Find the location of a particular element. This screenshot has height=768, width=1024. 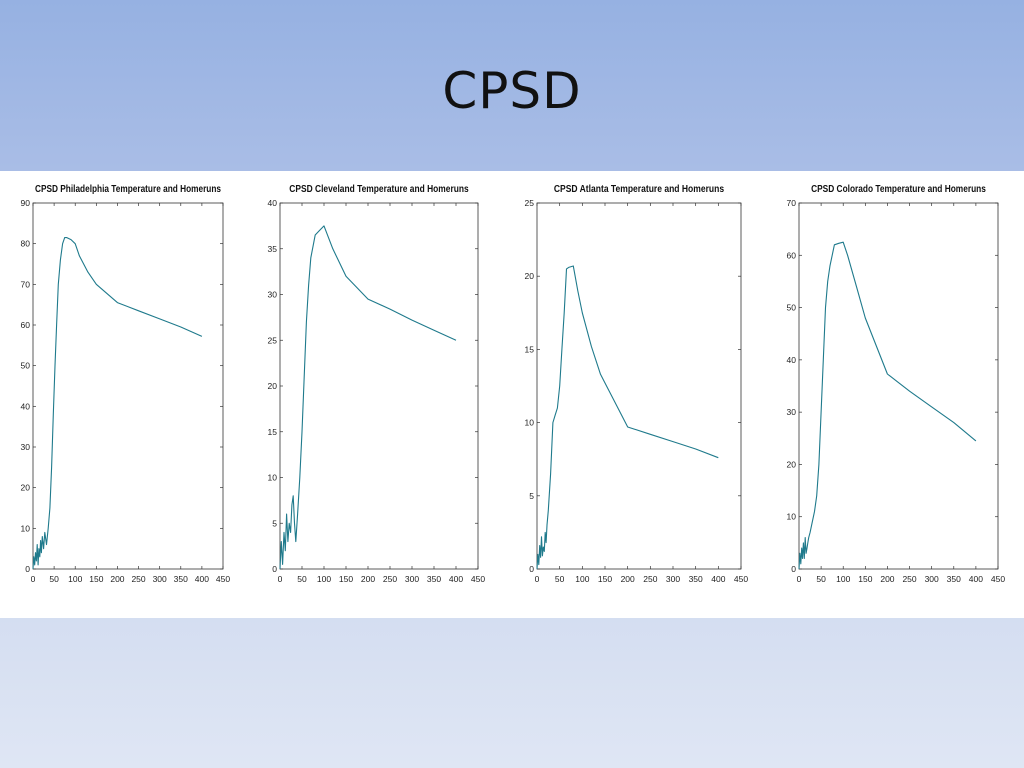

plot-area-atlanta is located at coordinates (639, 386).